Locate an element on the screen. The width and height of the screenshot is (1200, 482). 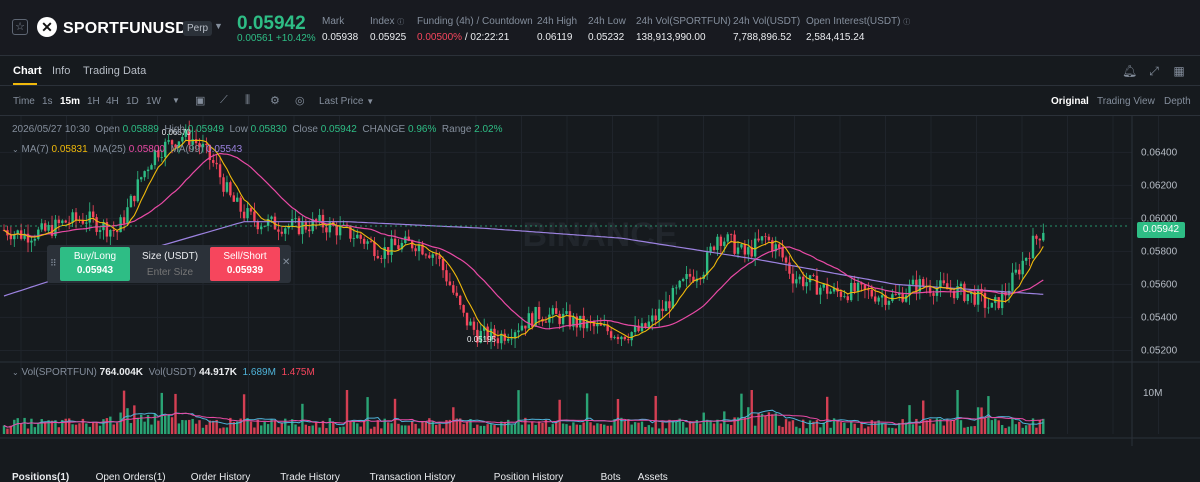
ma99-label: MA(99) is located at coordinates (187, 149).